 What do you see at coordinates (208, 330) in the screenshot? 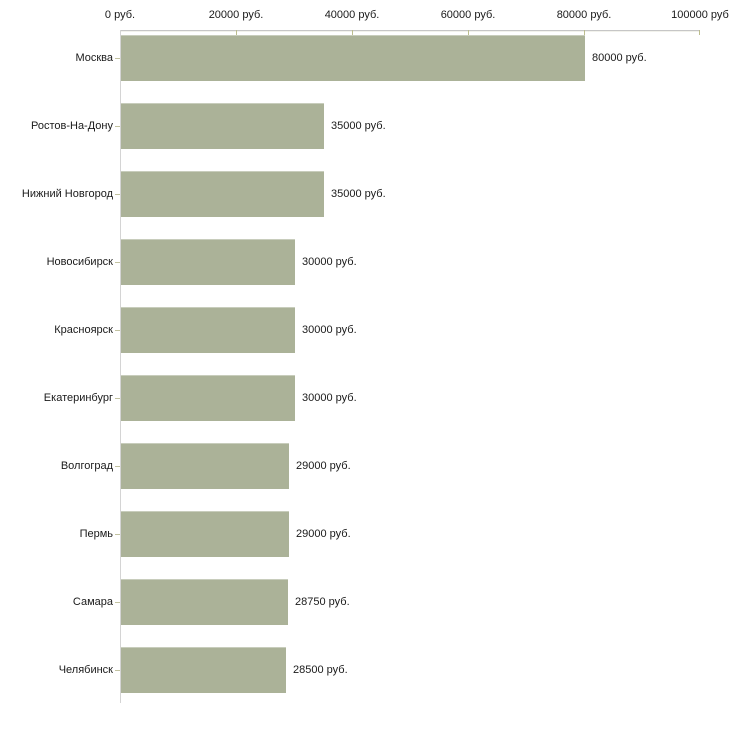
I see `bar-Красноярск` at bounding box center [208, 330].